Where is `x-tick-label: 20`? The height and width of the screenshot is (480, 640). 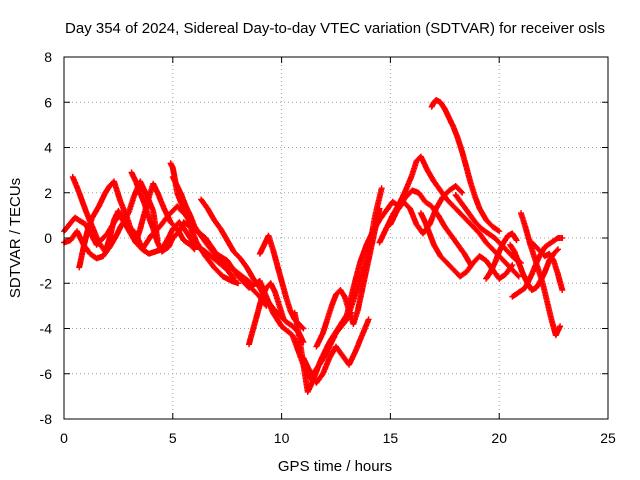 x-tick-label: 20 is located at coordinates (499, 438).